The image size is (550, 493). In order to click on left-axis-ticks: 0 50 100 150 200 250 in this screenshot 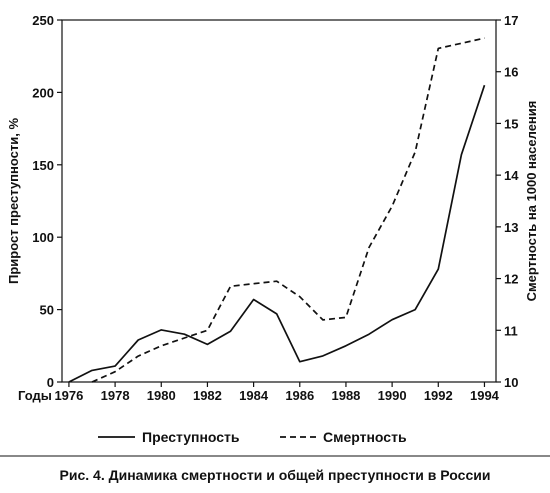, I will do `click(47, 201)`.